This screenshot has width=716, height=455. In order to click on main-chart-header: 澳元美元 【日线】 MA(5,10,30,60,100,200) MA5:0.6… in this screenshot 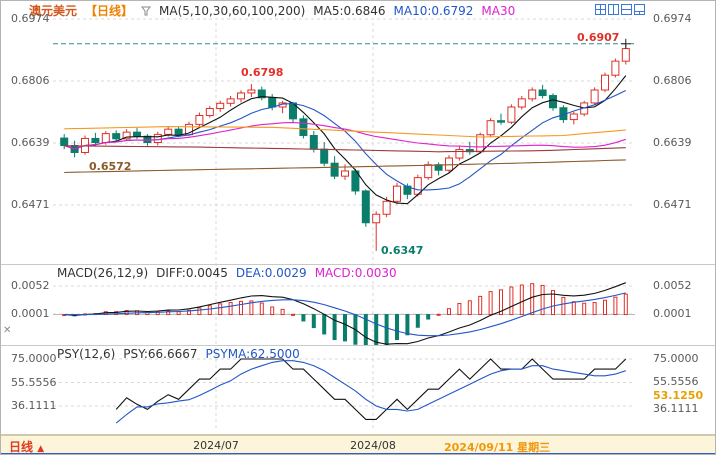, I will do `click(272, 11)`.